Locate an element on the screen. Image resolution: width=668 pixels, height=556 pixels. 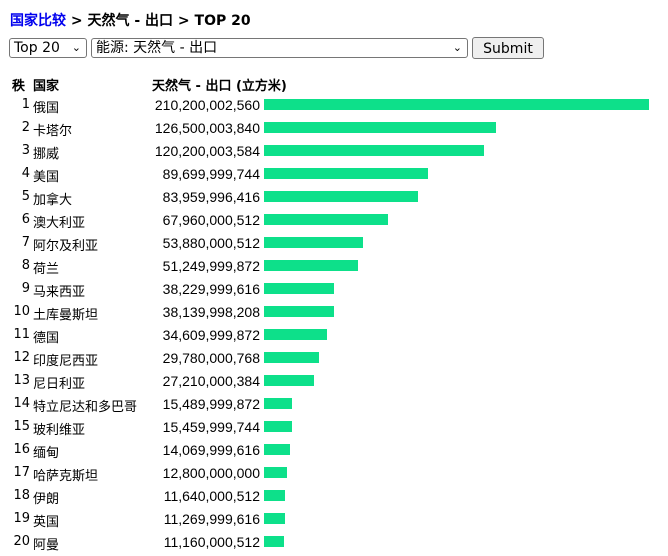
rank-cell: 1 is located at coordinates (25, 104).